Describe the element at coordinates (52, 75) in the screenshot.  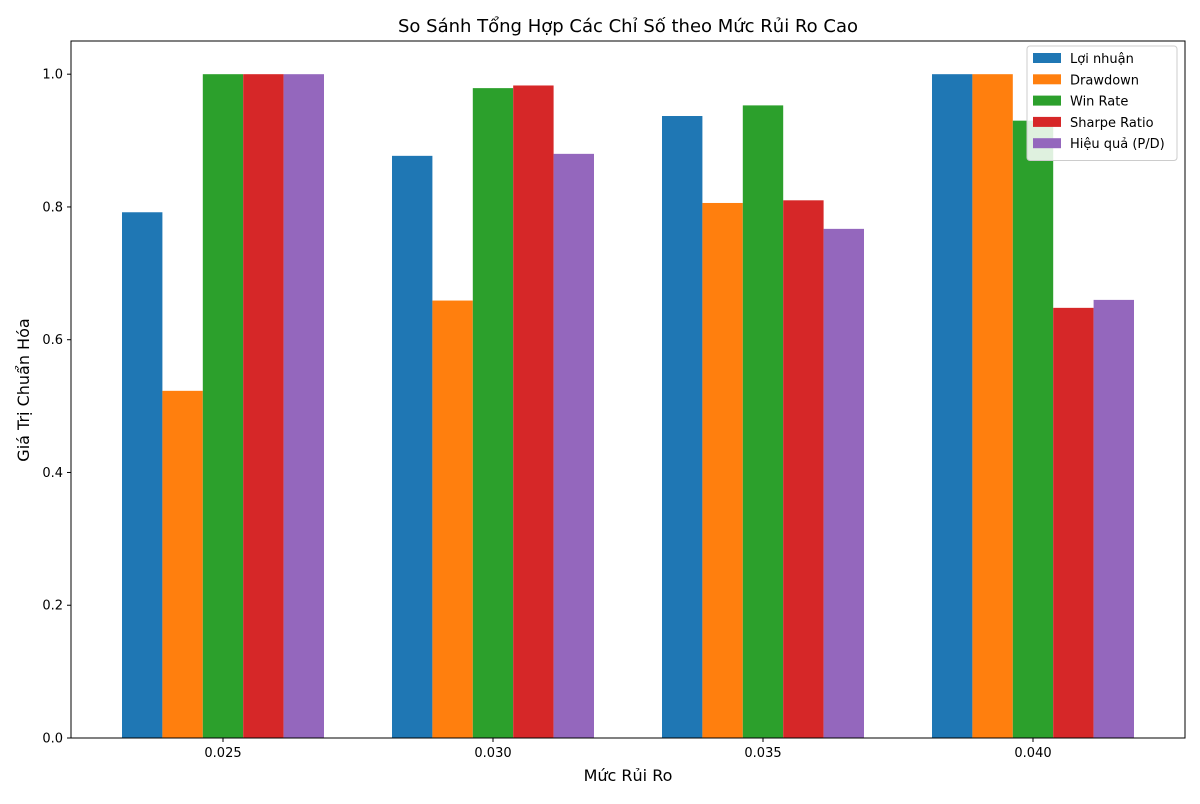
I see `y-tick-label: 1.0` at that location.